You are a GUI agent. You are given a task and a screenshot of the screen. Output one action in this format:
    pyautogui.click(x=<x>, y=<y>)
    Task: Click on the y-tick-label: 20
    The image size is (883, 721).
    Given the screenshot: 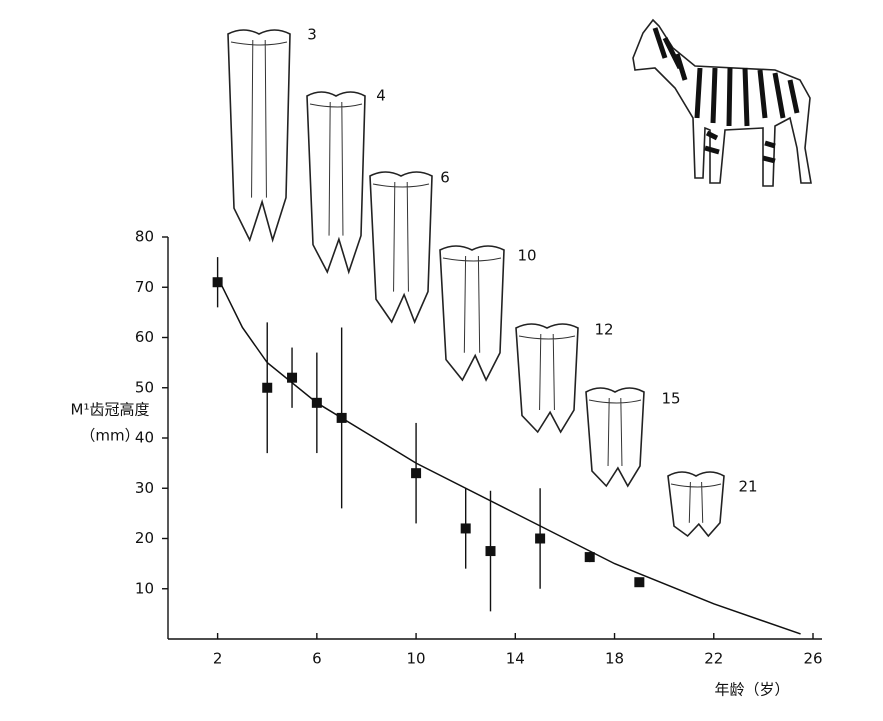 What is the action you would take?
    pyautogui.click(x=144, y=538)
    